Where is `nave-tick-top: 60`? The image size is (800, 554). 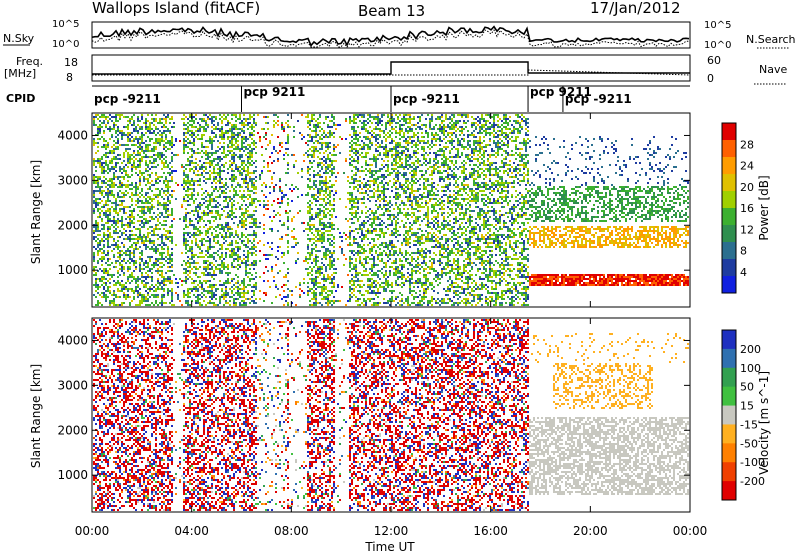 nave-tick-top: 60 is located at coordinates (714, 60).